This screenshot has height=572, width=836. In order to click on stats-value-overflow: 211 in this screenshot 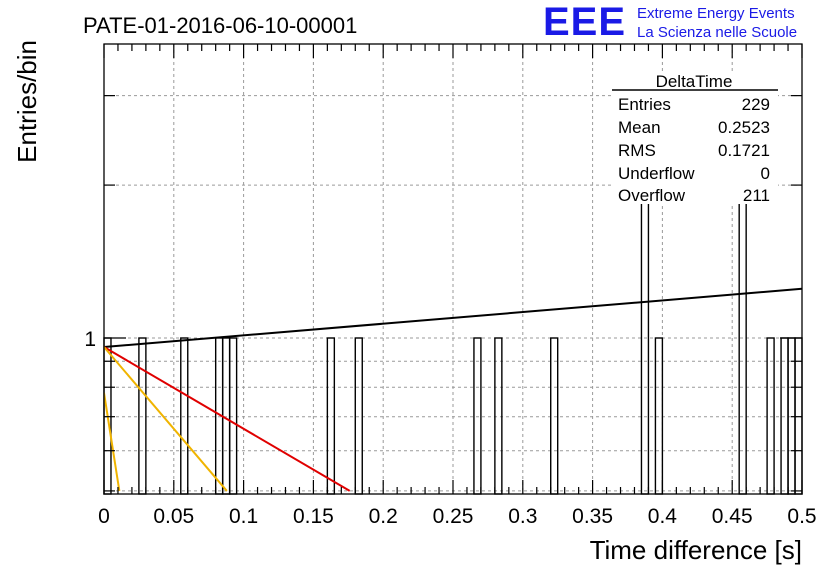, I will do `click(756, 195)`.